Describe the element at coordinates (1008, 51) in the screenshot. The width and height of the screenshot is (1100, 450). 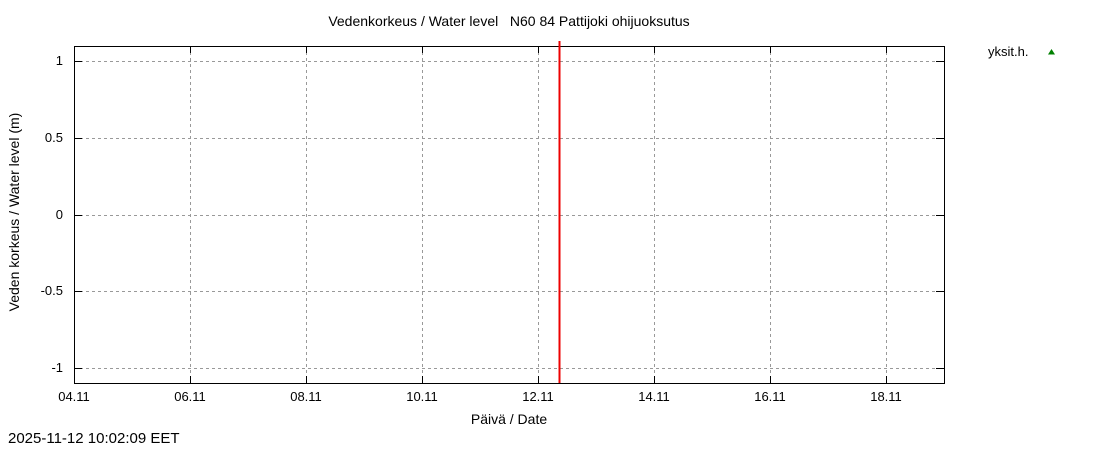
I see `legend-series-label: yksit.h.` at that location.